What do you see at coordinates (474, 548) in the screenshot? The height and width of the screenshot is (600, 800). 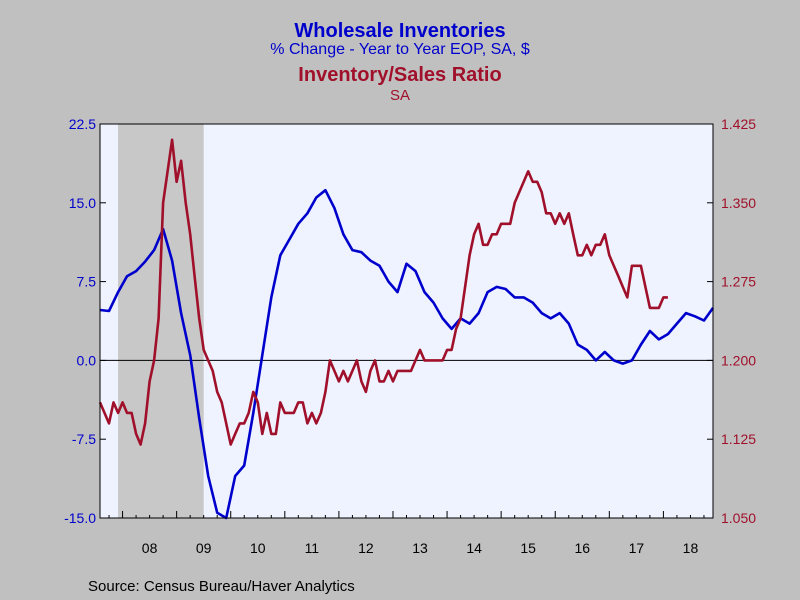 I see `x-tick-label: 14` at bounding box center [474, 548].